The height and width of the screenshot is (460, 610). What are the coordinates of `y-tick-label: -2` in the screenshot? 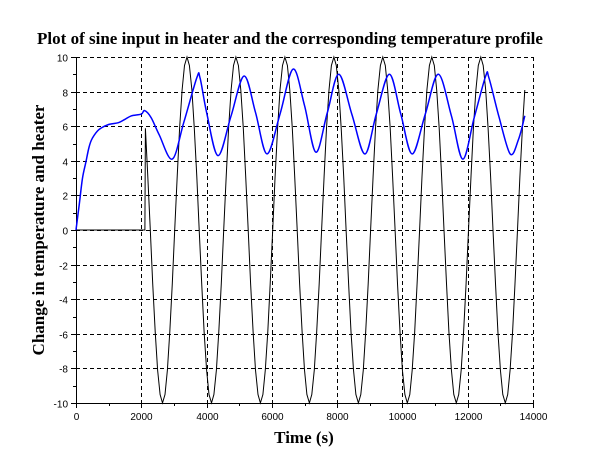 It's located at (63, 267).